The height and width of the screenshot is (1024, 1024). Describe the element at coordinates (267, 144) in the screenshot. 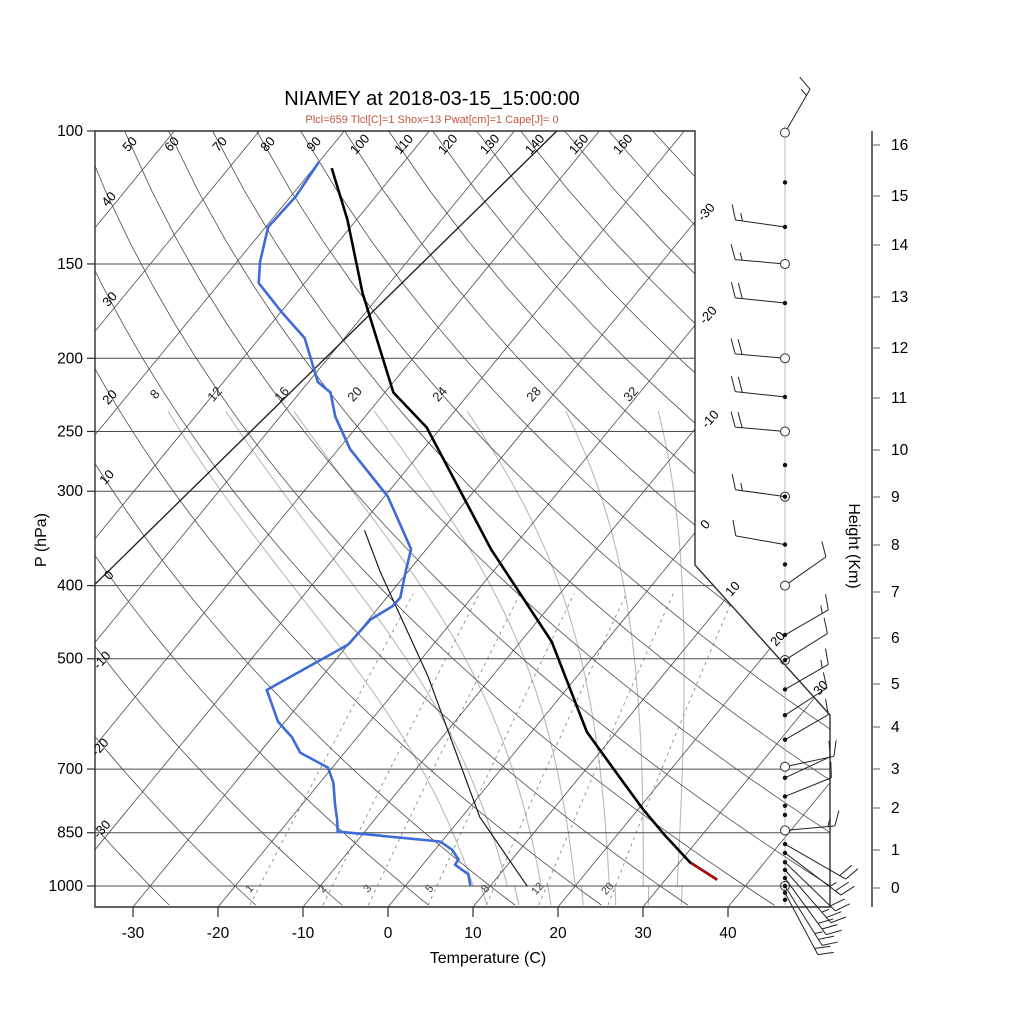

I see `svg-text: 80` at that location.